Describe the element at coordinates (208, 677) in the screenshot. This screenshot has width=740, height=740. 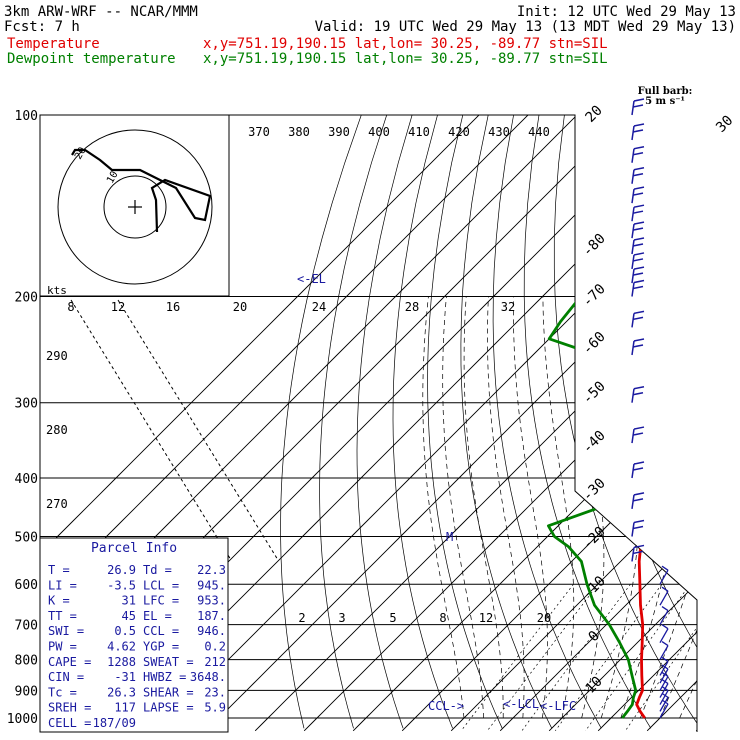
I see `parcel-value: 3648.` at that location.